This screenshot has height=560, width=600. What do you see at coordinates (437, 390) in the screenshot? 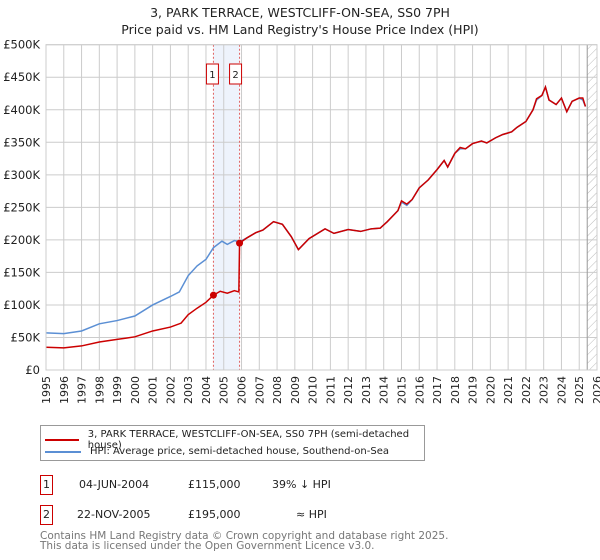
I see `x-tick-label: 2017` at bounding box center [437, 390].